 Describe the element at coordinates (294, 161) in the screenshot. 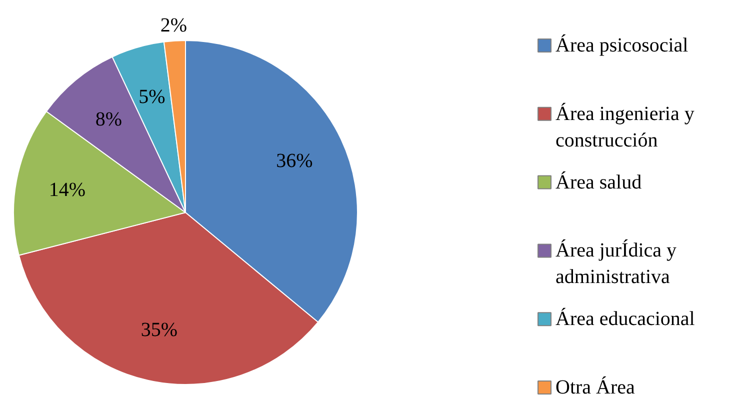

I see `data-label: 36%` at that location.